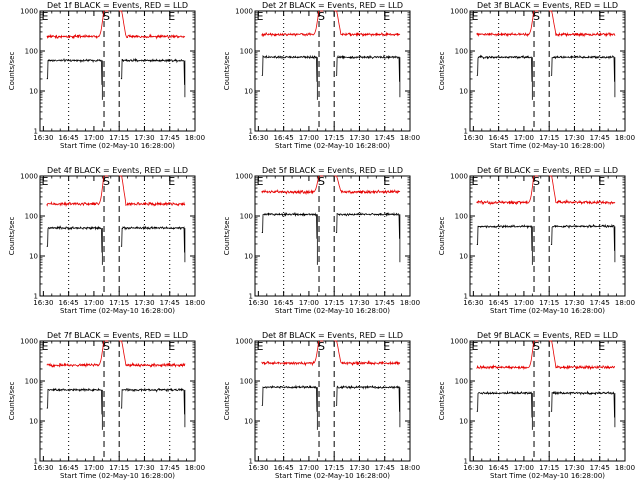  I want to click on chart-title: Det 6f BLACK = Events, RED = LLD, so click(547, 170).